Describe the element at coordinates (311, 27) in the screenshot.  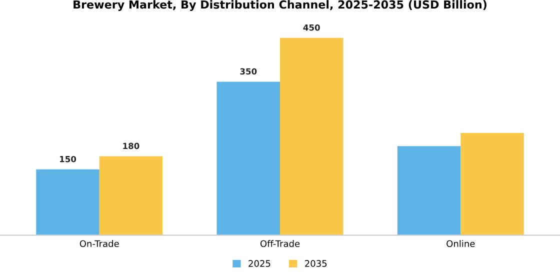
I see `data-label: 450` at that location.